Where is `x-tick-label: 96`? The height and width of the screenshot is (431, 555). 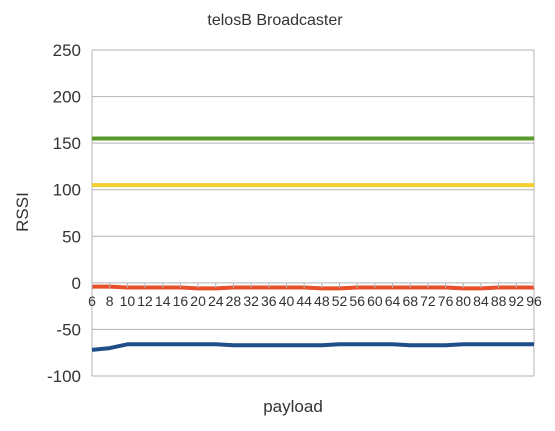 x-tick-label: 96 is located at coordinates (534, 301).